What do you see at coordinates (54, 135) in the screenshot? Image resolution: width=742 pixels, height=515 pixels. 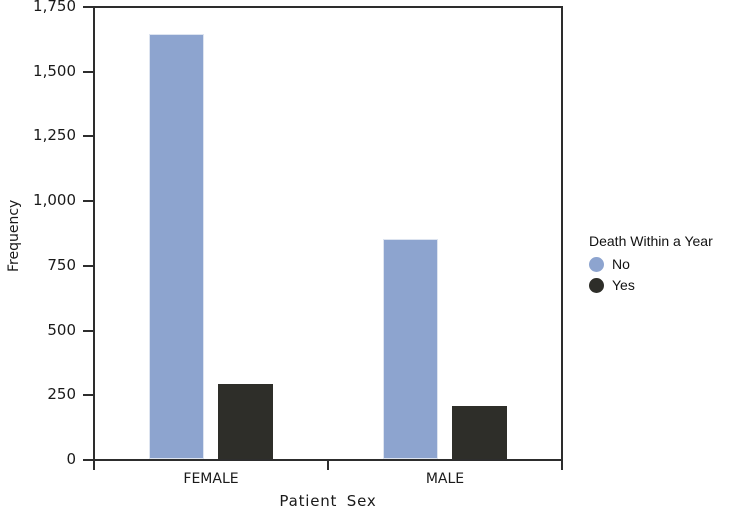 I see `y-tick-label: 1,250` at bounding box center [54, 135].